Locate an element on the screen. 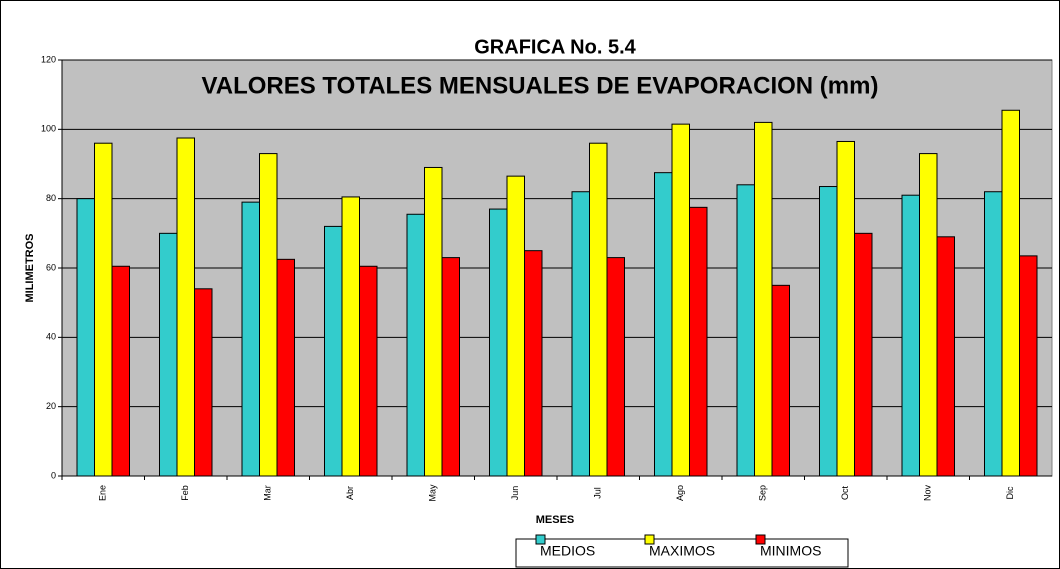  legend is located at coordinates (682, 553).